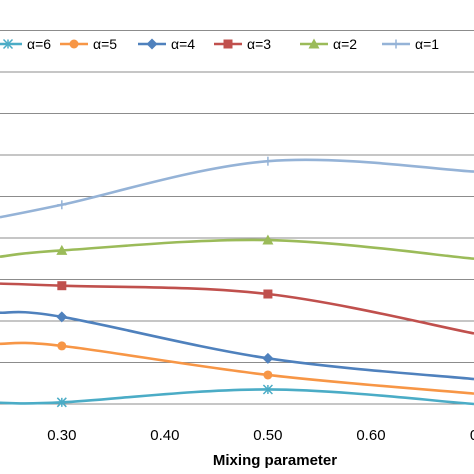 This screenshot has height=474, width=474. Describe the element at coordinates (345, 44) in the screenshot. I see `legend-label: α=2` at that location.